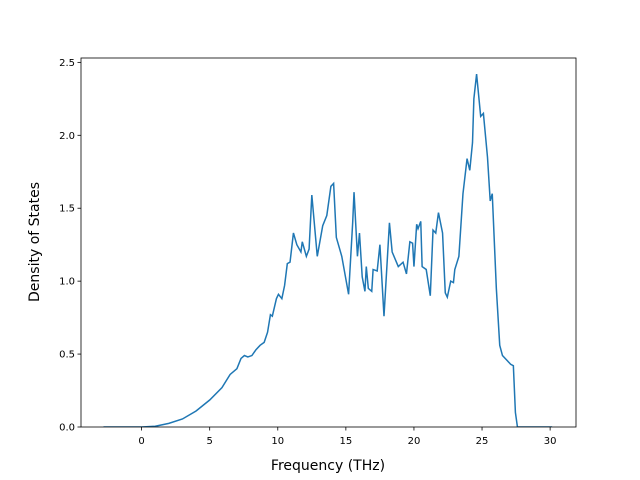 The width and height of the screenshot is (640, 480). Describe the element at coordinates (414, 441) in the screenshot. I see `x-tick-label: 20` at that location.